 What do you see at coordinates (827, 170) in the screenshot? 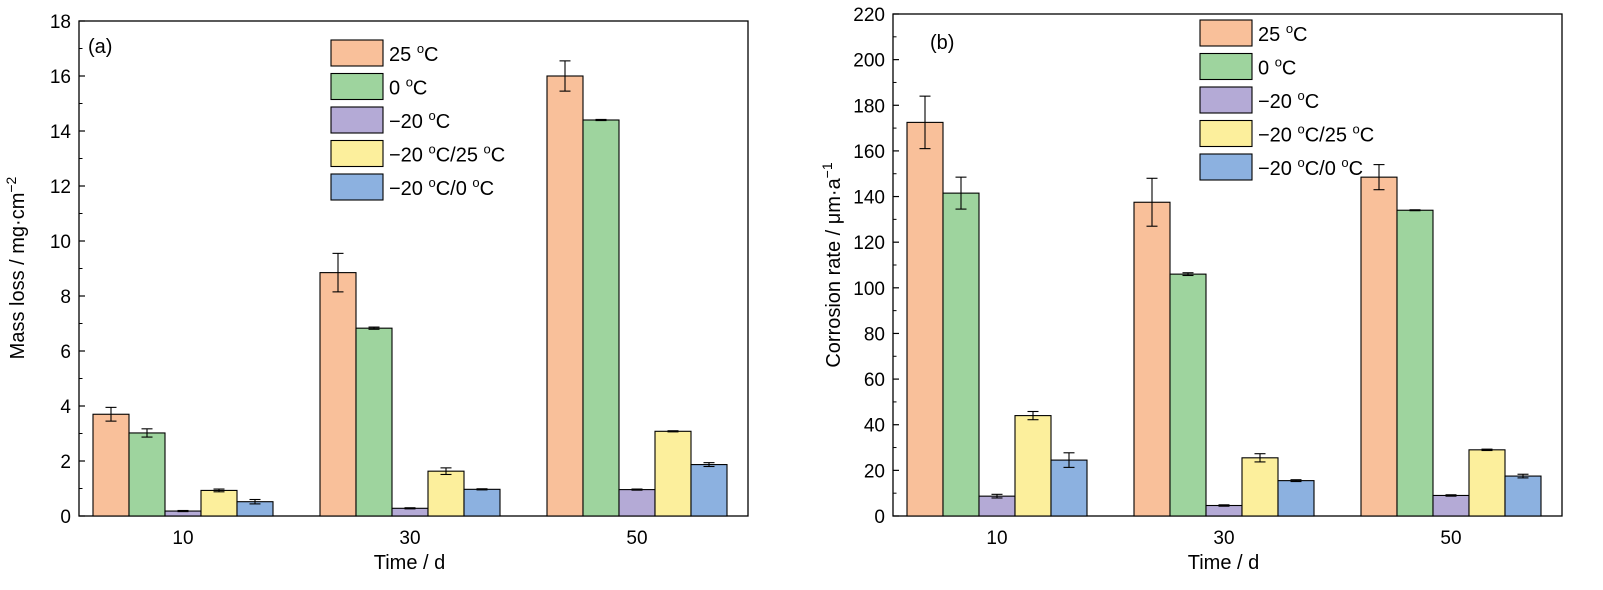
I see `y-axis-label-sup: −1` at bounding box center [827, 170].